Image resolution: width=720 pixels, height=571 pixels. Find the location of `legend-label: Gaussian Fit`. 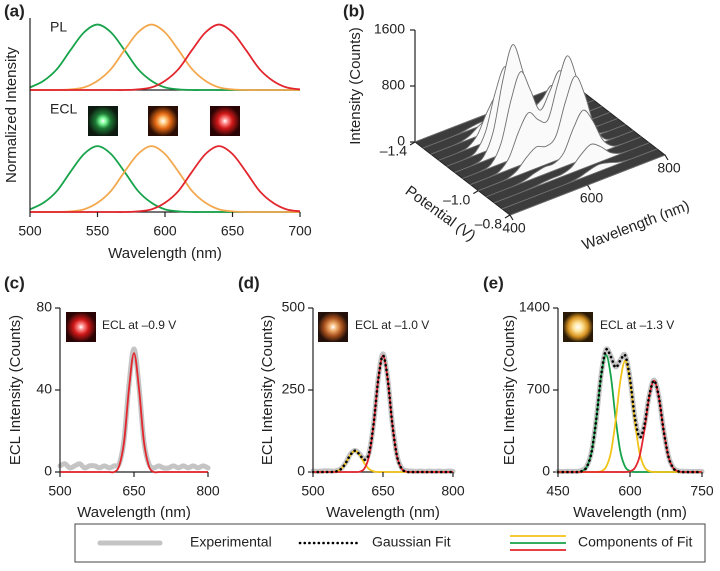

legend-label: Gaussian Fit is located at coordinates (411, 542).